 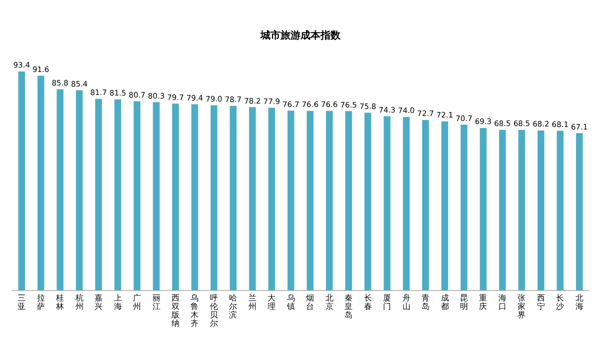 What do you see at coordinates (483, 303) in the screenshot?
I see `x-tick-label: 重庆` at bounding box center [483, 303].